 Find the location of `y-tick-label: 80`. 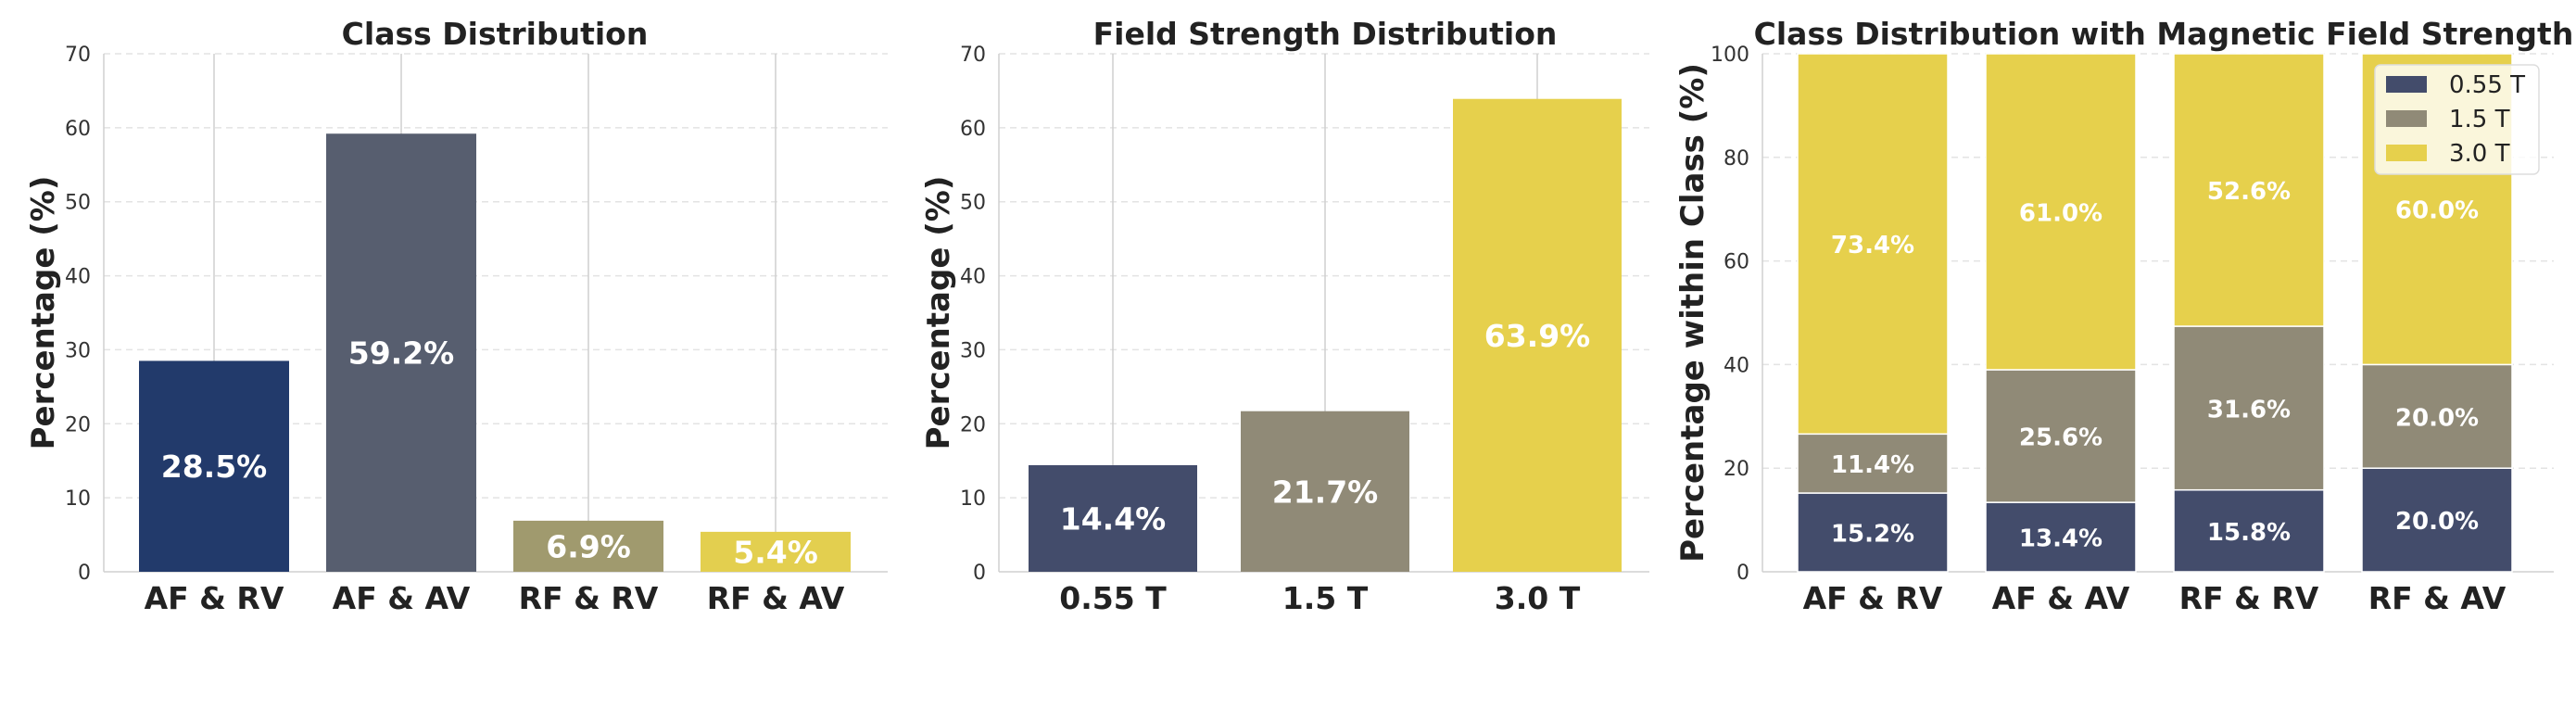

y-tick-label: 80 is located at coordinates (1737, 159).